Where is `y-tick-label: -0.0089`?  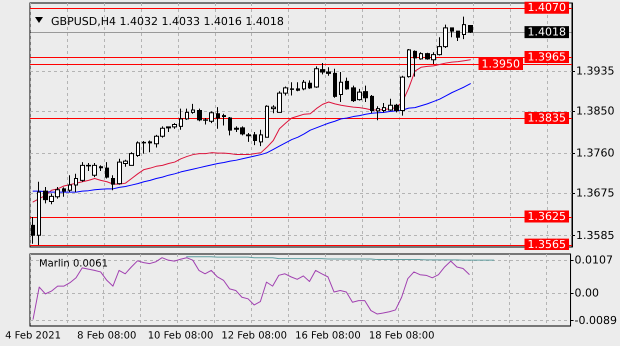 y-tick-label: -0.0089 is located at coordinates (596, 321).